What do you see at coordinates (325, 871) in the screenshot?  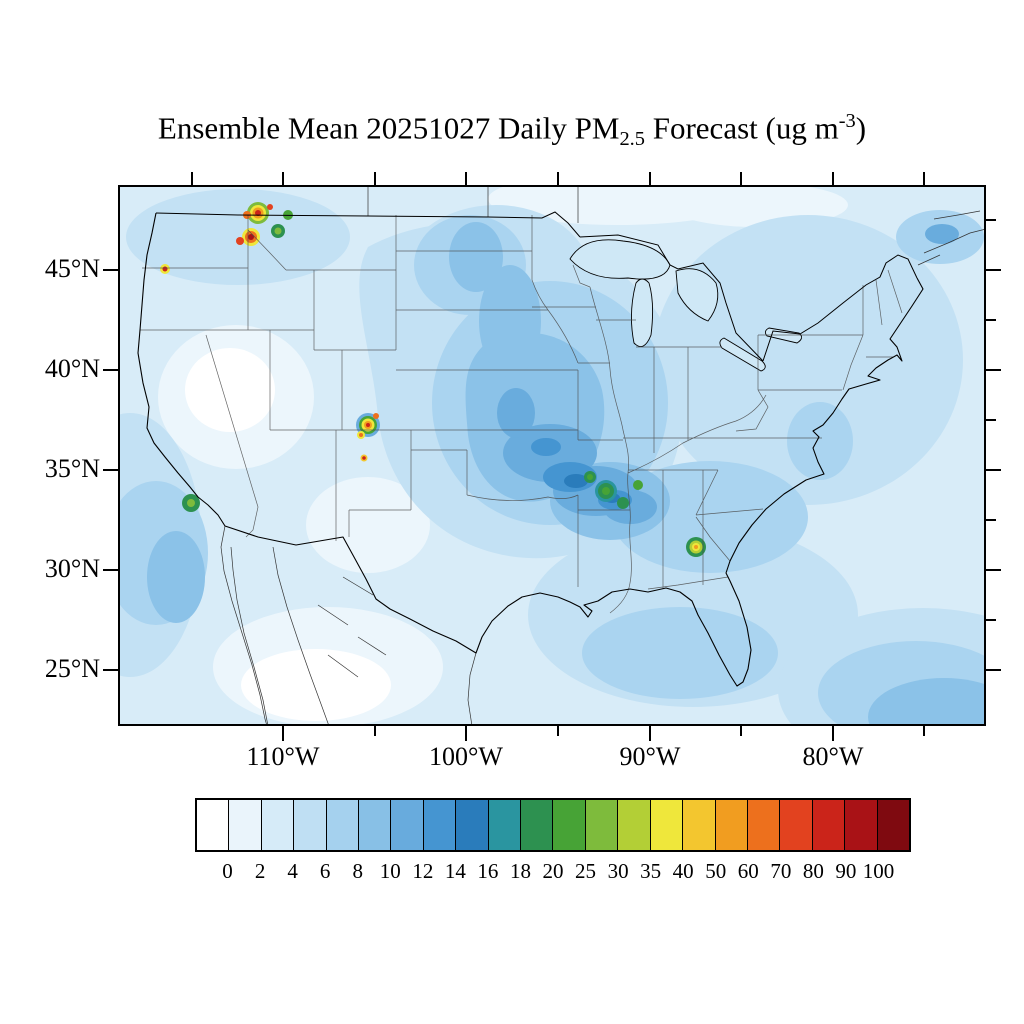 I see `colorbar-tick-label: 6` at bounding box center [325, 871].